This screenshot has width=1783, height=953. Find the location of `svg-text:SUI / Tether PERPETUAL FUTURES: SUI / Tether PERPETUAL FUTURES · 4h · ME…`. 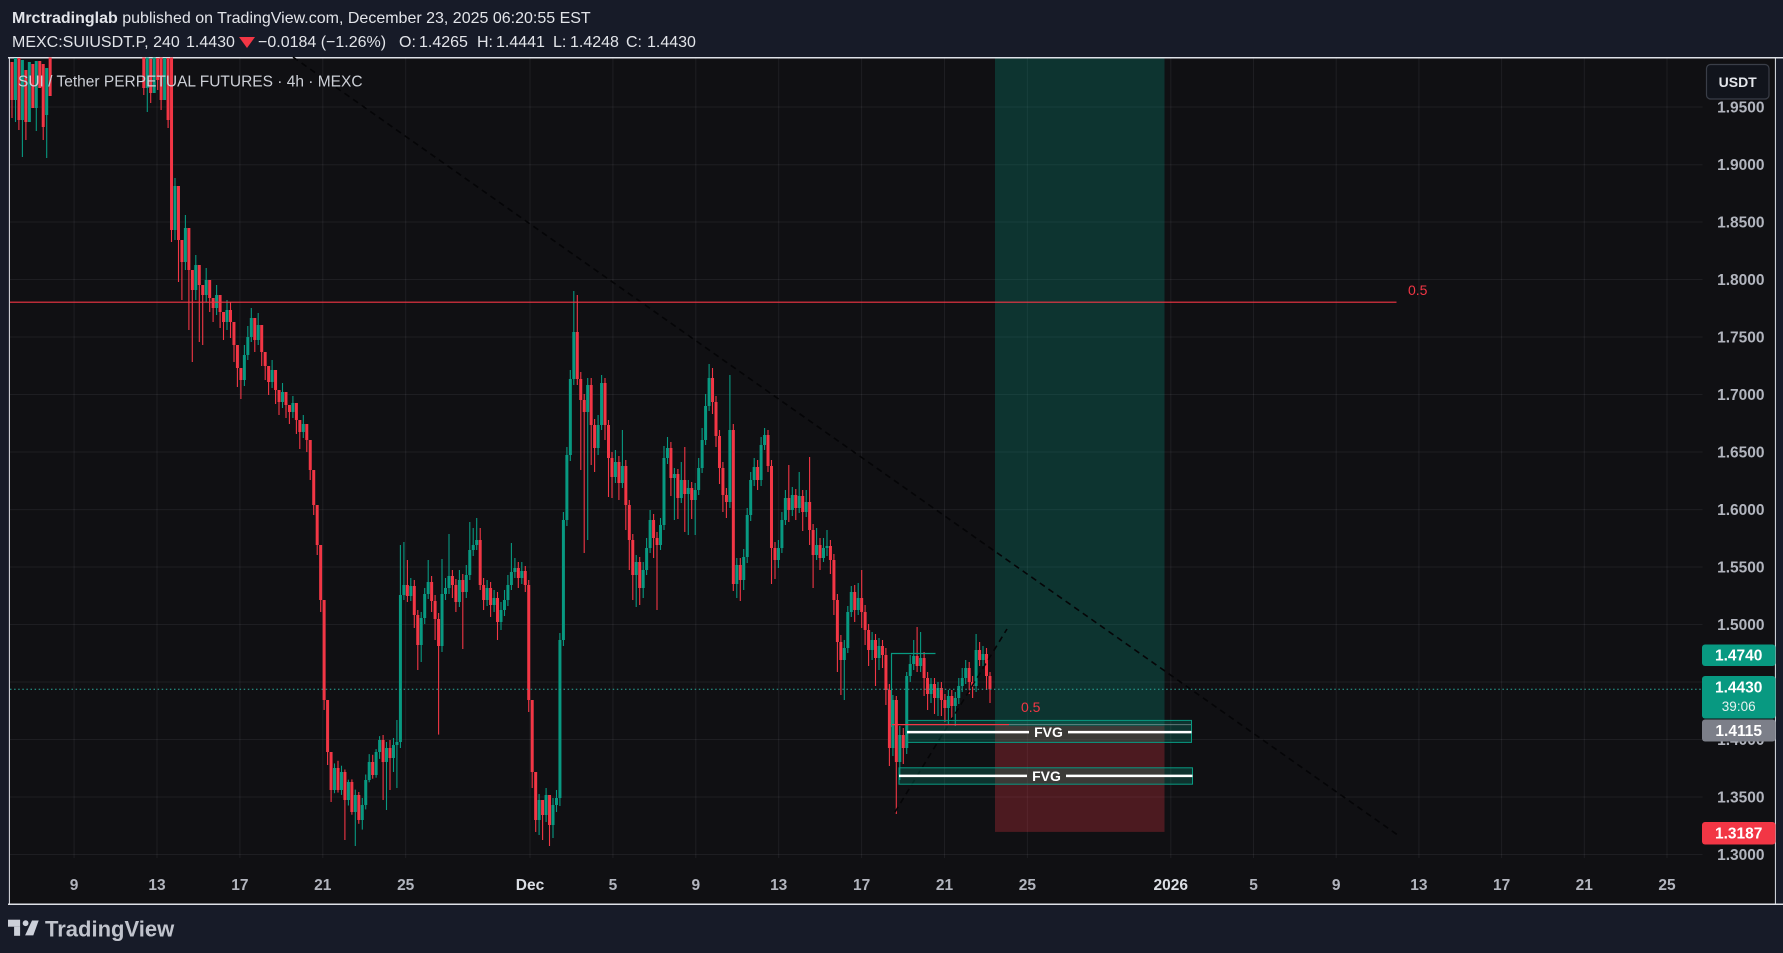

svg-text:SUI / Tether PERPETUAL FUTURES: SUI / Tether PERPETUAL FUTURES · 4h · ME… is located at coordinates (190, 82).